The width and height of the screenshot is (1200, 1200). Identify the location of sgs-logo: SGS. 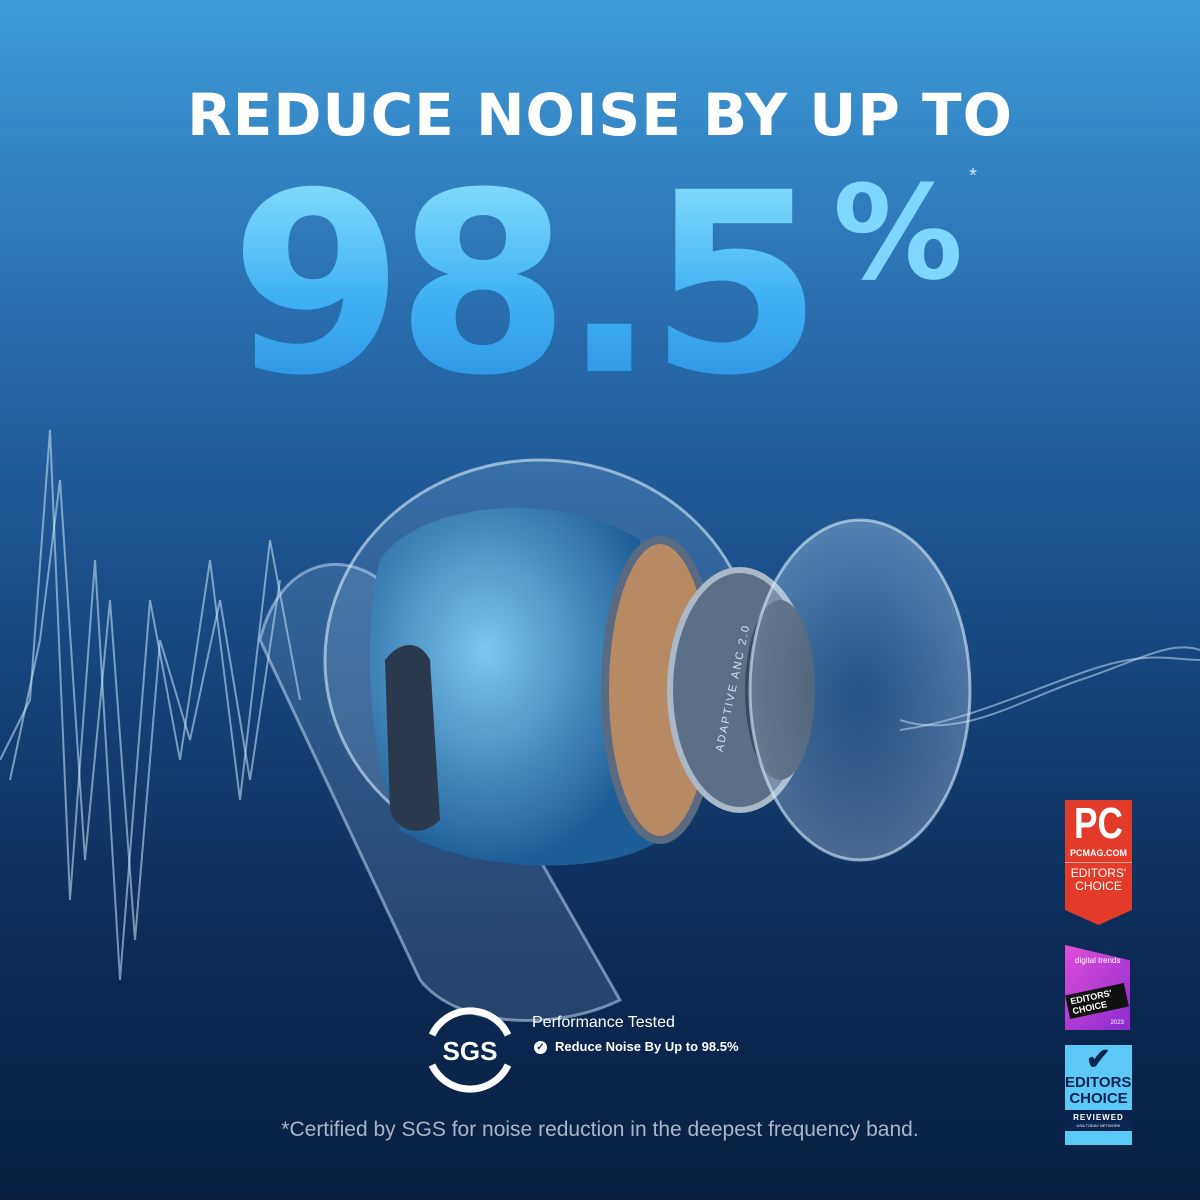
(470, 1050).